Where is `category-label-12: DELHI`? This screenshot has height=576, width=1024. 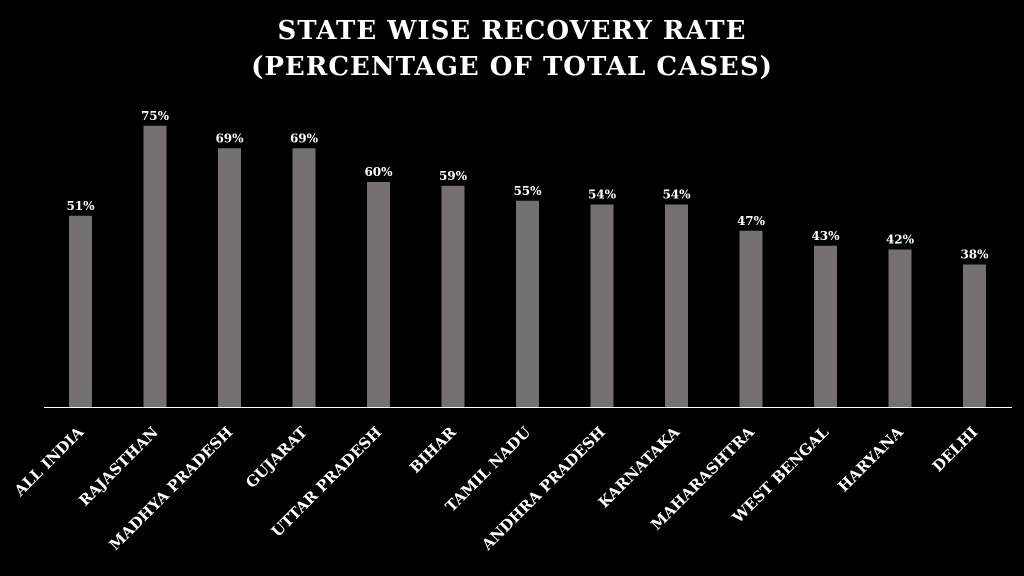 category-label-12: DELHI is located at coordinates (955, 449).